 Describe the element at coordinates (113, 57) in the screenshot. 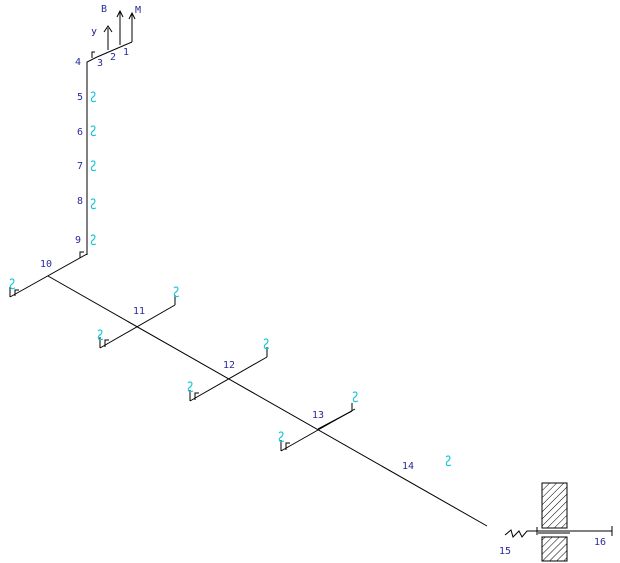

I see `node-label: 2` at that location.